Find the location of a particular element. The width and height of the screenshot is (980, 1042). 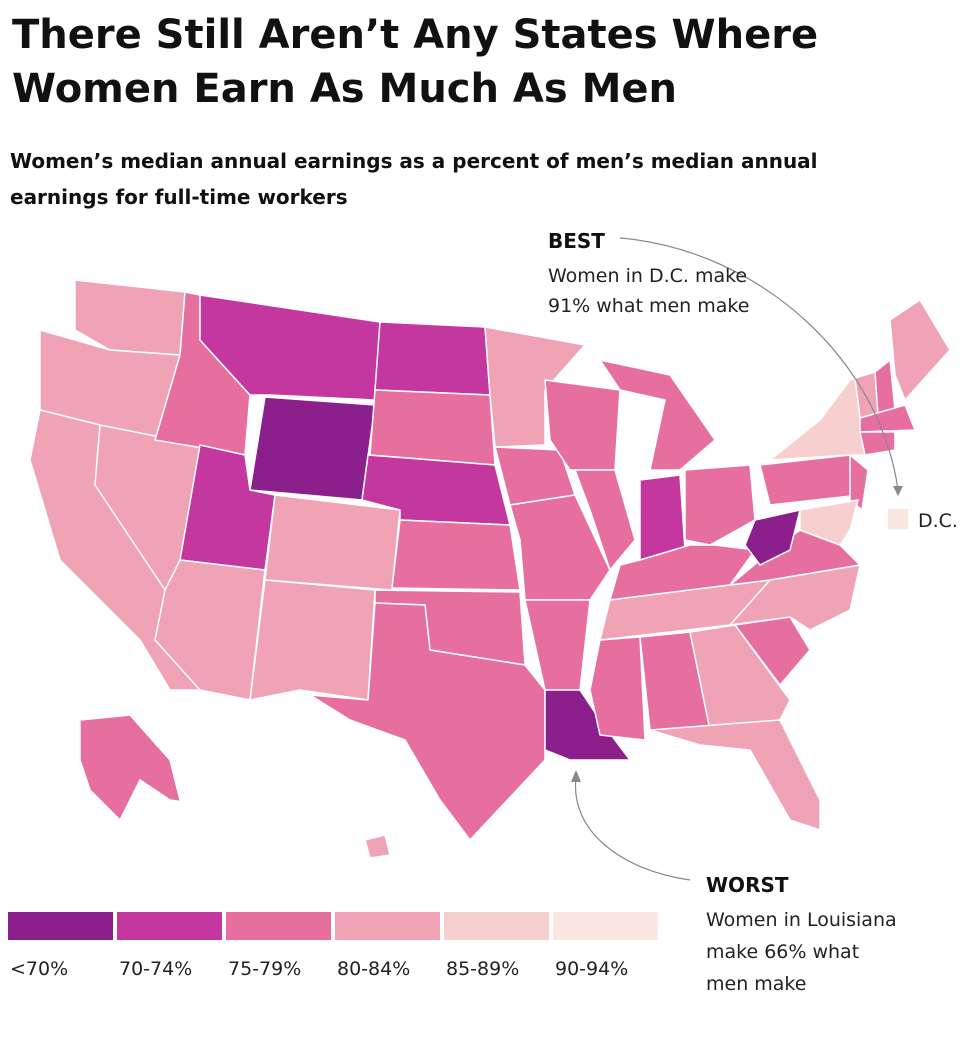

worst-arrow is located at coordinates (632, 829).